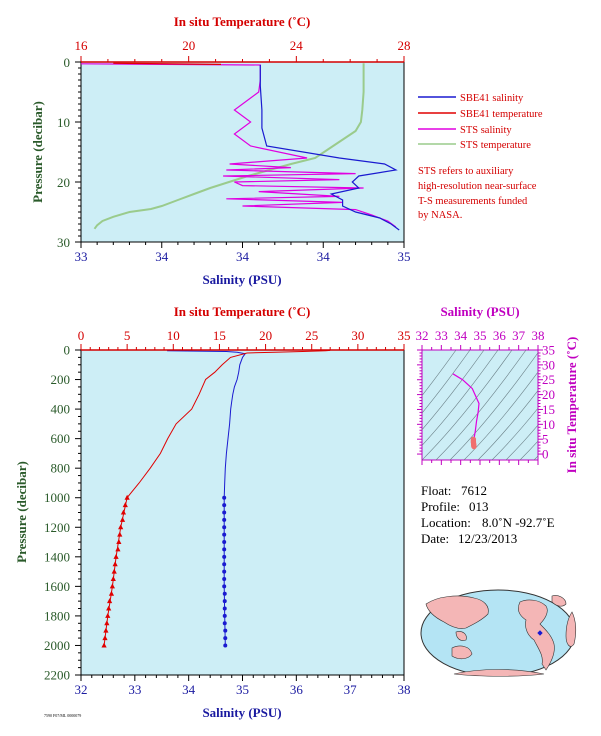  I want to click on top-series-group, so click(240, 146).